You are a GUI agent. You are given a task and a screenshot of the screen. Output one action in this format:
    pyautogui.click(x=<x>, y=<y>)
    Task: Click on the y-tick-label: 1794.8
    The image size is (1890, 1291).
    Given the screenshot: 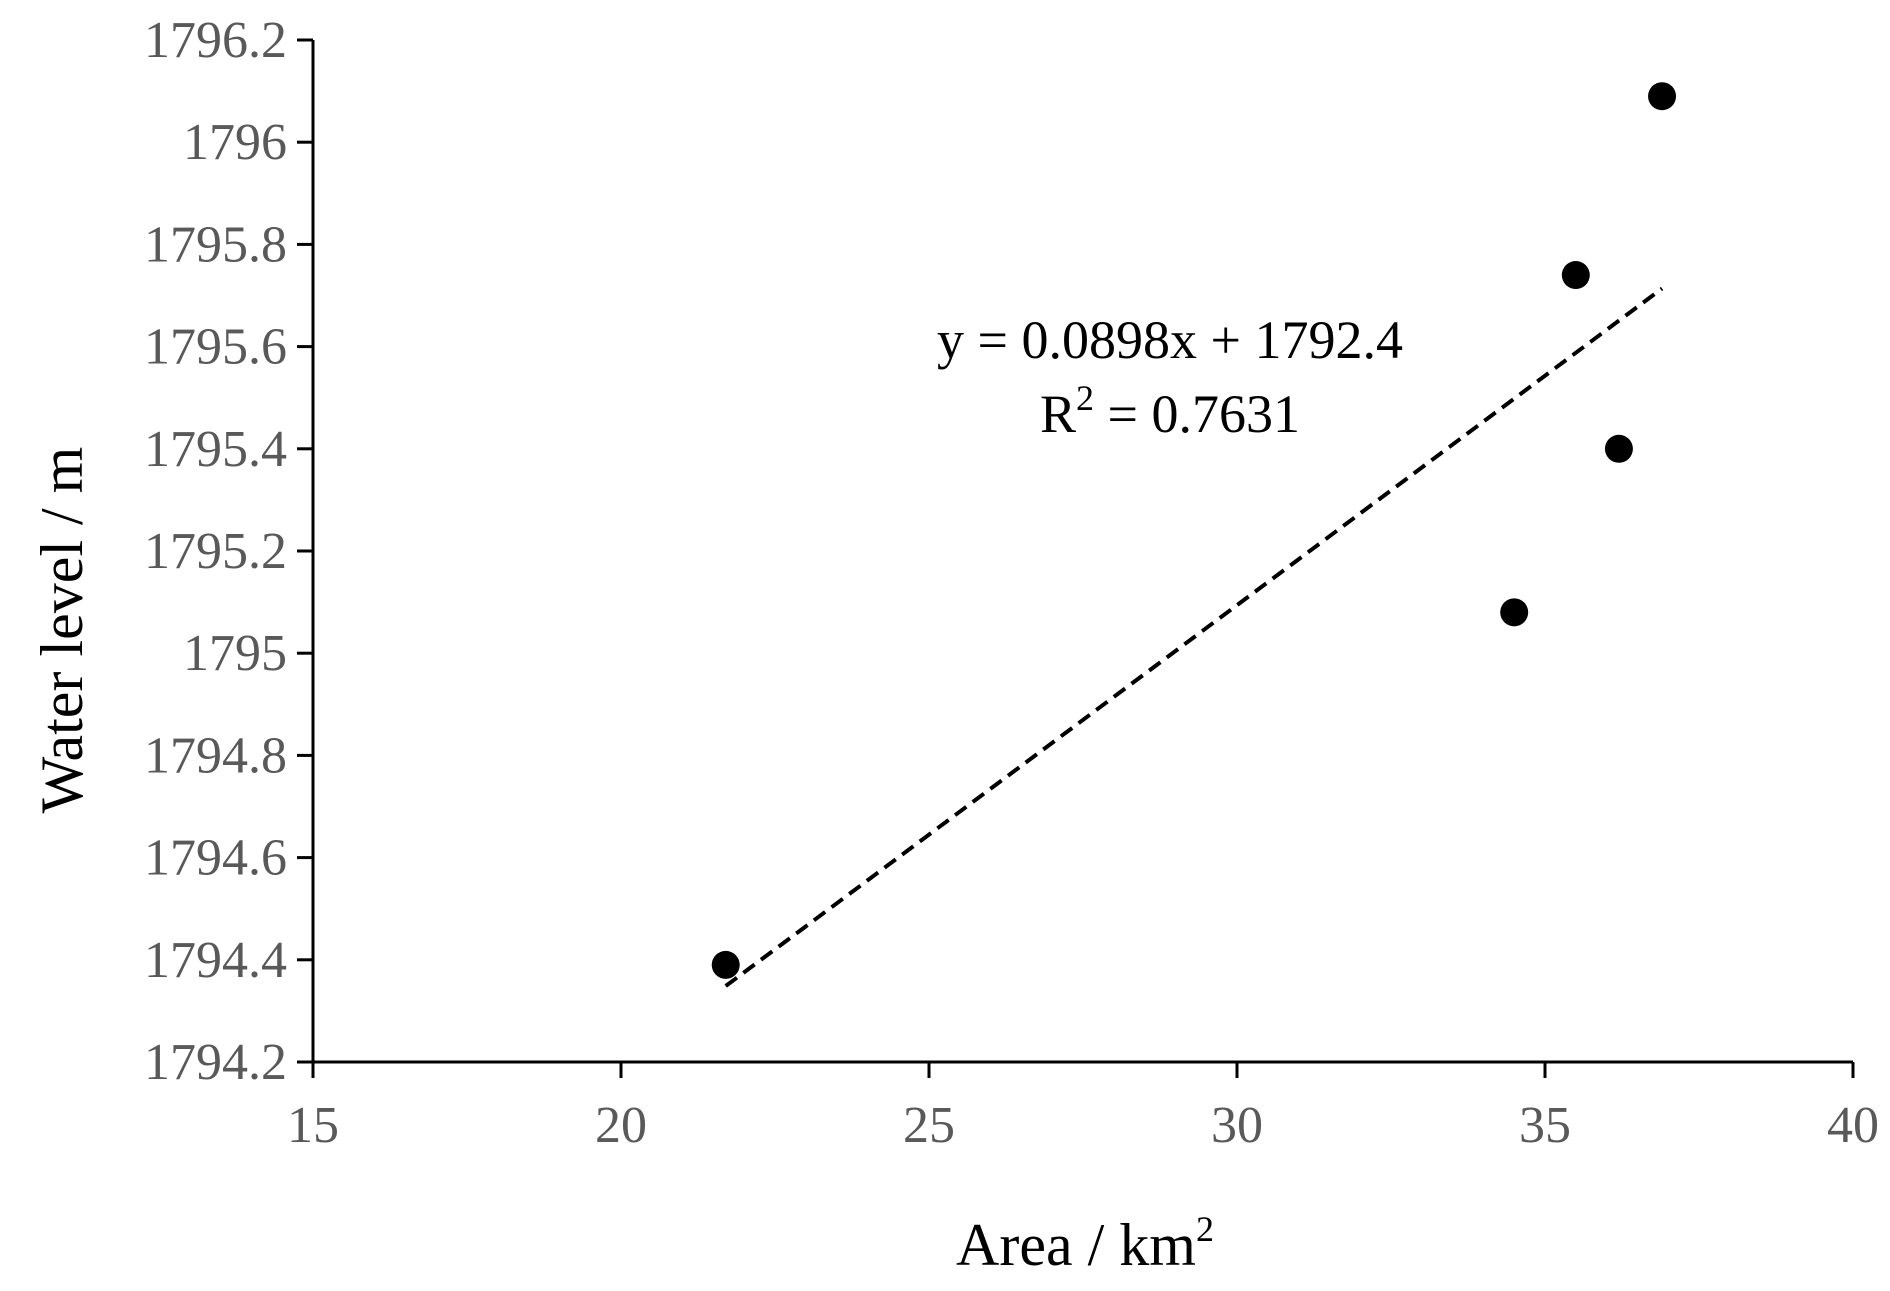 What is the action you would take?
    pyautogui.click(x=215, y=755)
    